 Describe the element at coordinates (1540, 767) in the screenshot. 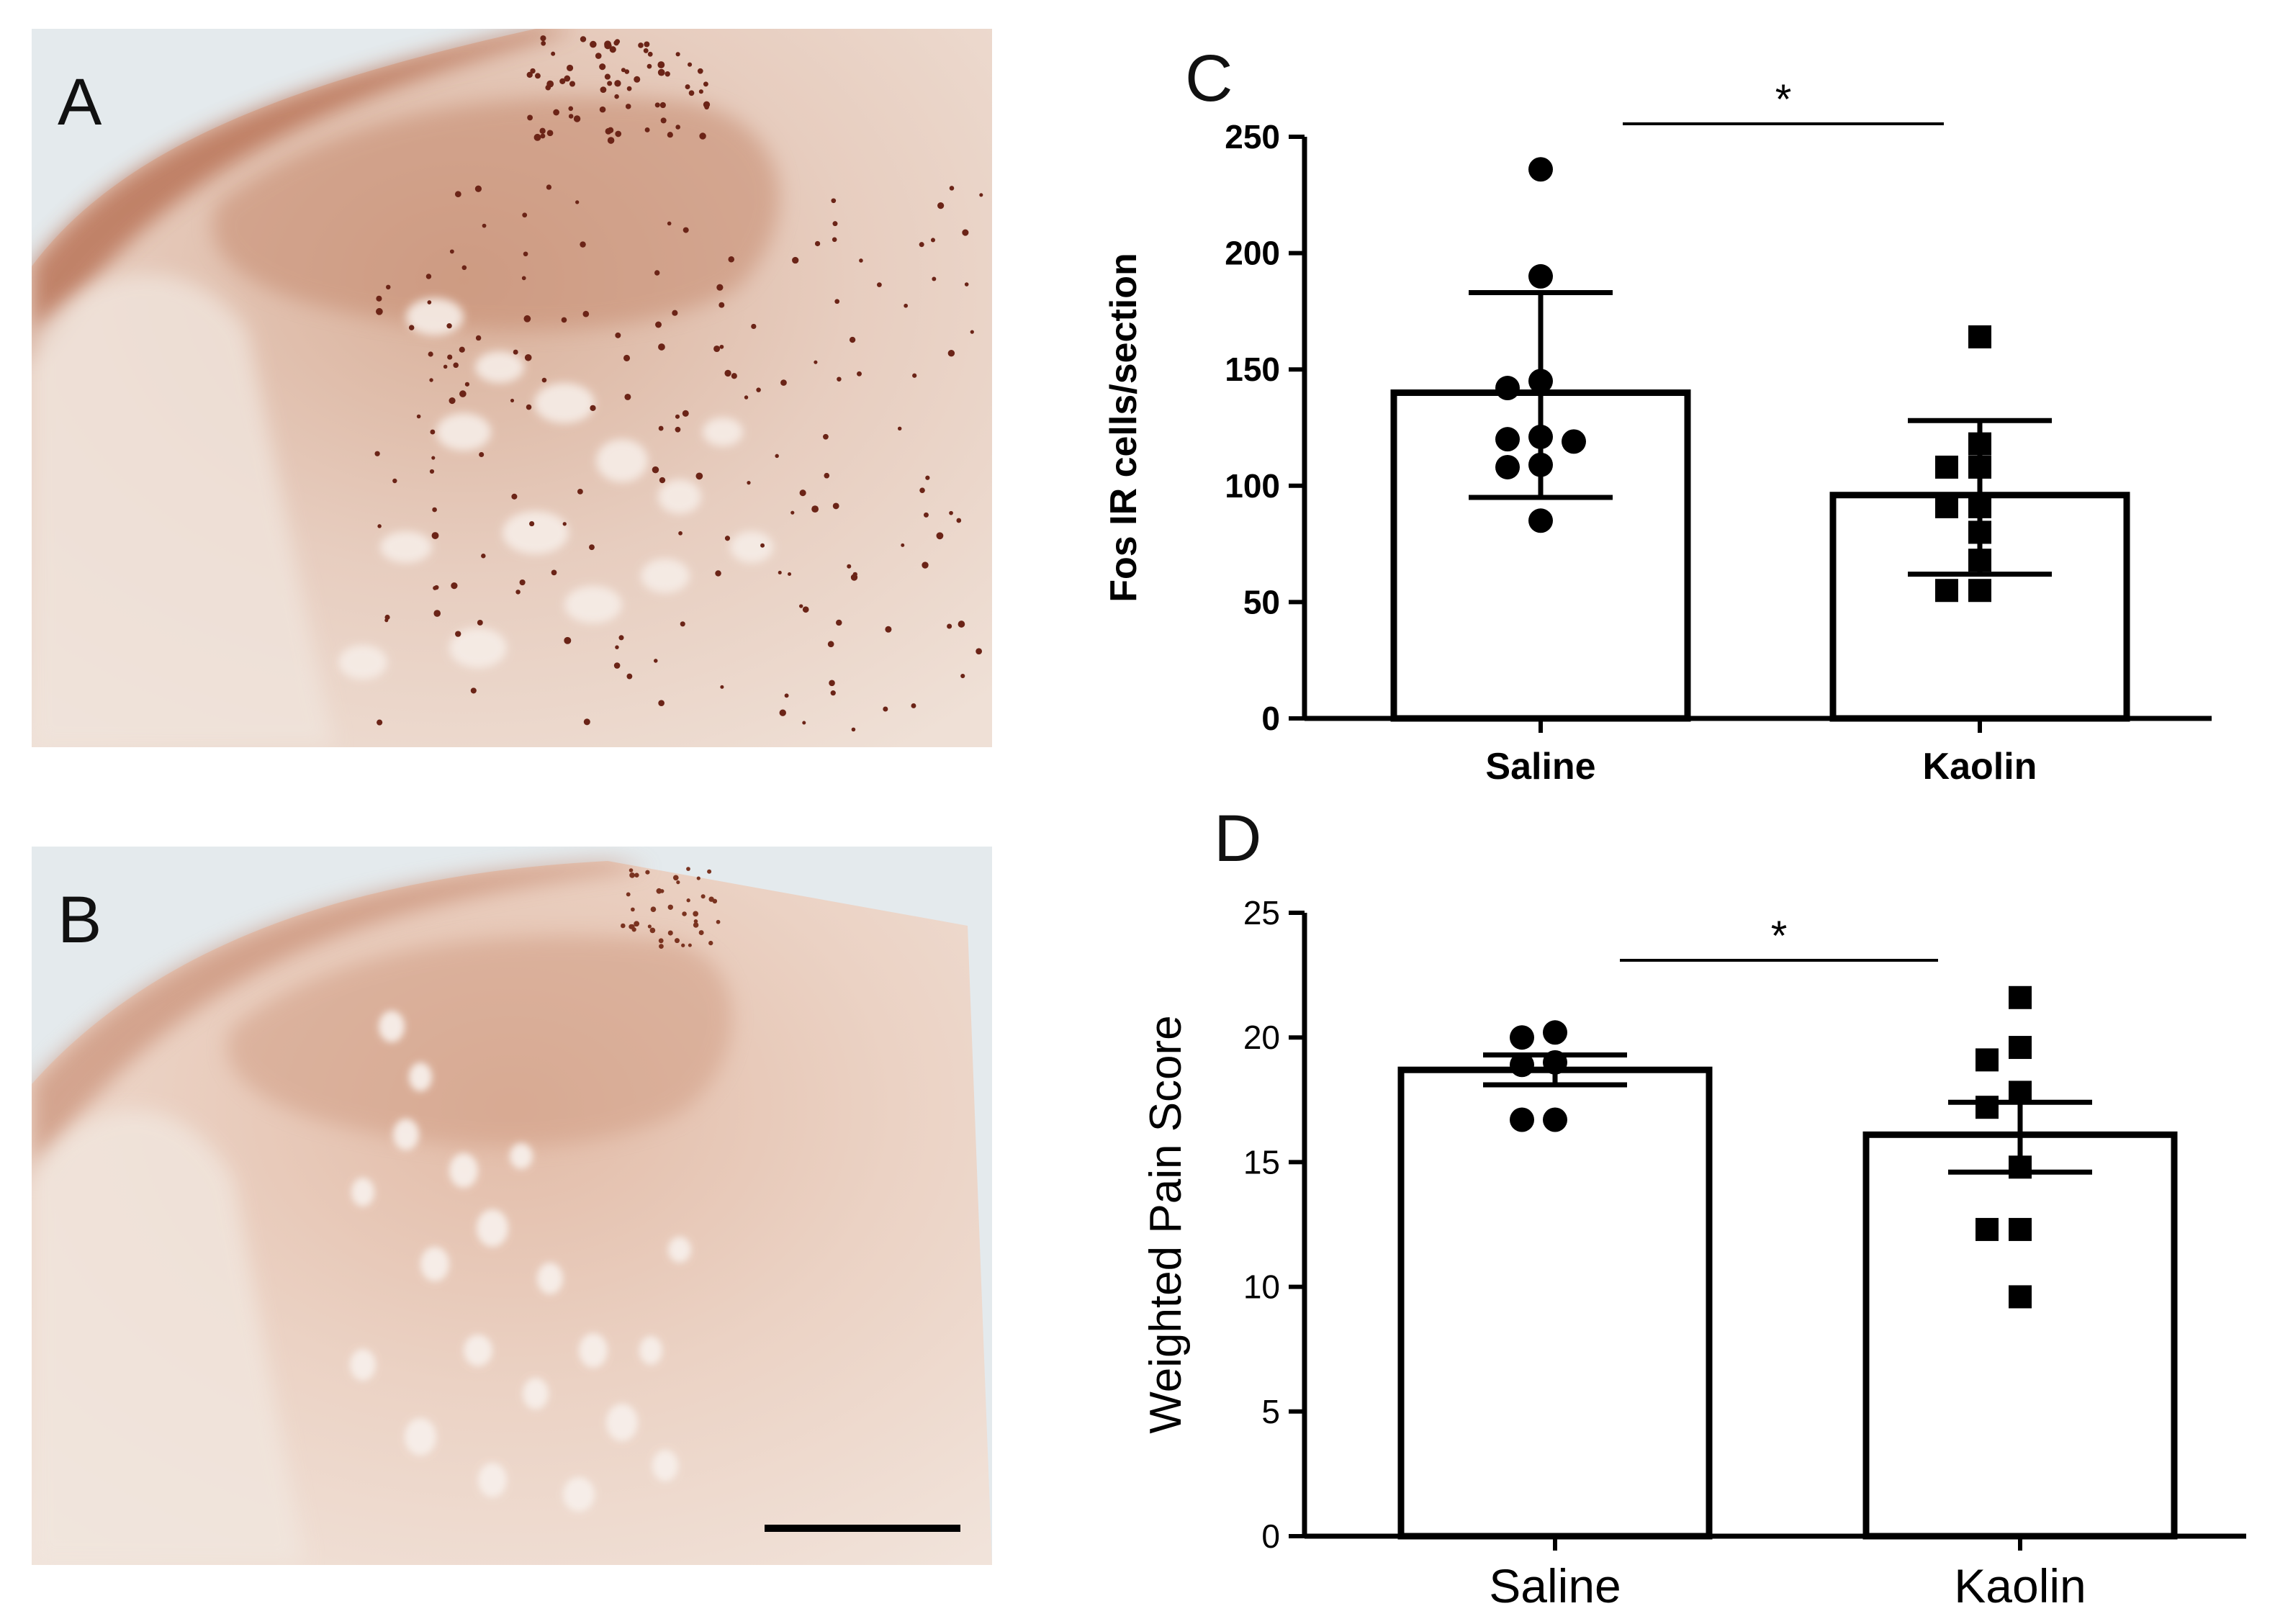

I see `x-tick-label: Saline` at that location.